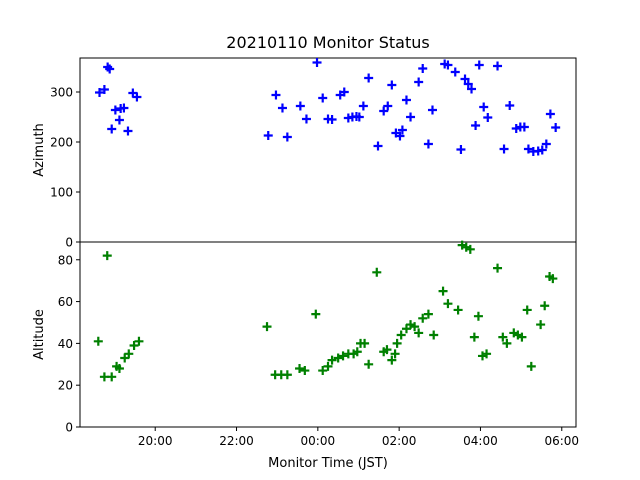 The image size is (640, 480). What do you see at coordinates (327, 42) in the screenshot?
I see `chart-title: 20210110 Monitor Status` at bounding box center [327, 42].